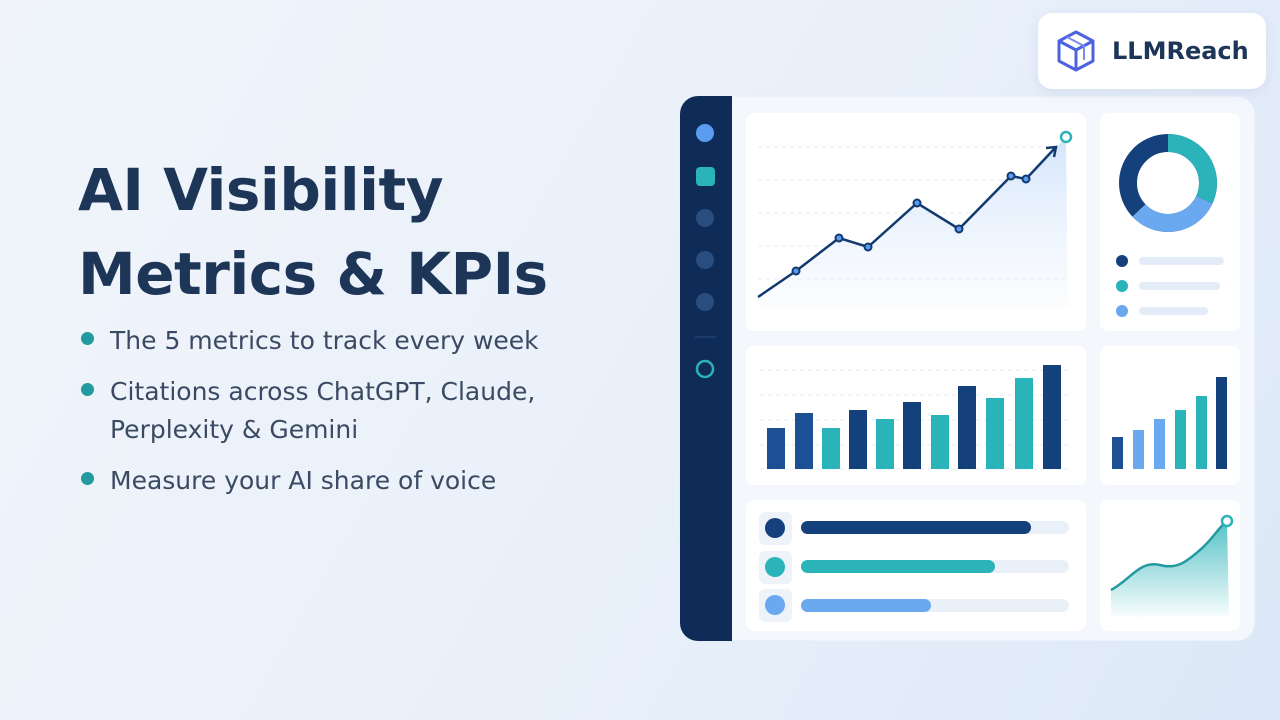  I want to click on arrow-head, so click(1051, 151).